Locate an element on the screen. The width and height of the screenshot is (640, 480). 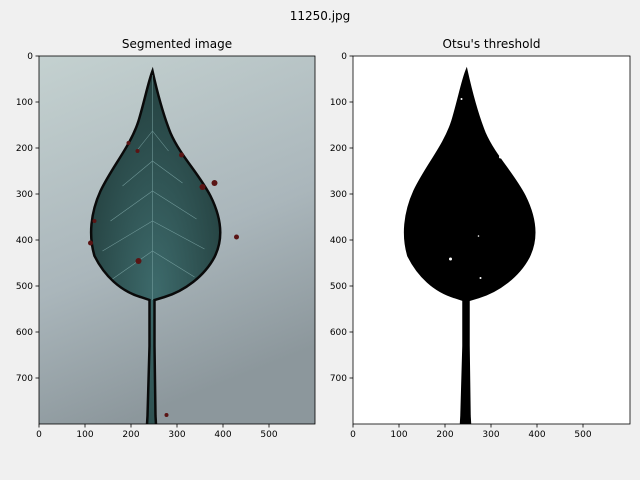
panel-title-segmented: Segmented image is located at coordinates (177, 44).